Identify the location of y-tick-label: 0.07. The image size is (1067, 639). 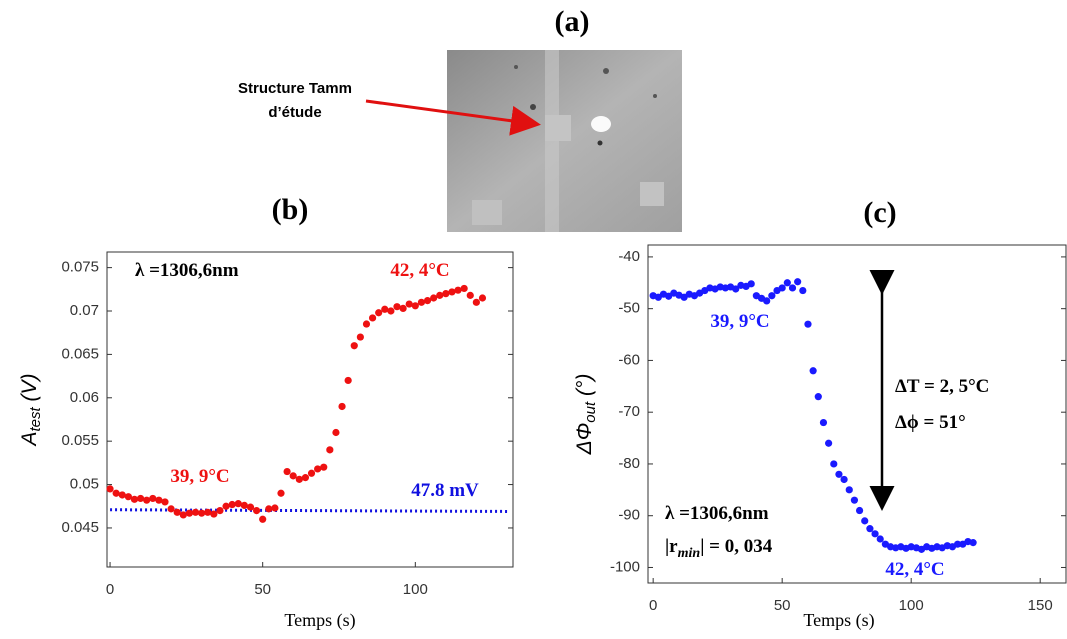
(84, 310).